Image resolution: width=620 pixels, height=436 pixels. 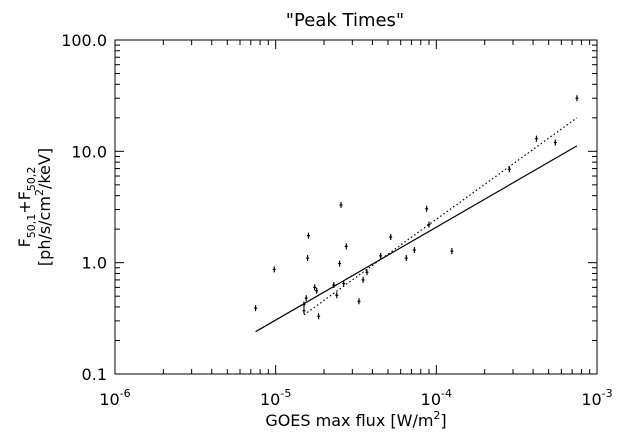 I want to click on y-axis-label-line2: [ph/s/cm2/keV], so click(x=43, y=207).